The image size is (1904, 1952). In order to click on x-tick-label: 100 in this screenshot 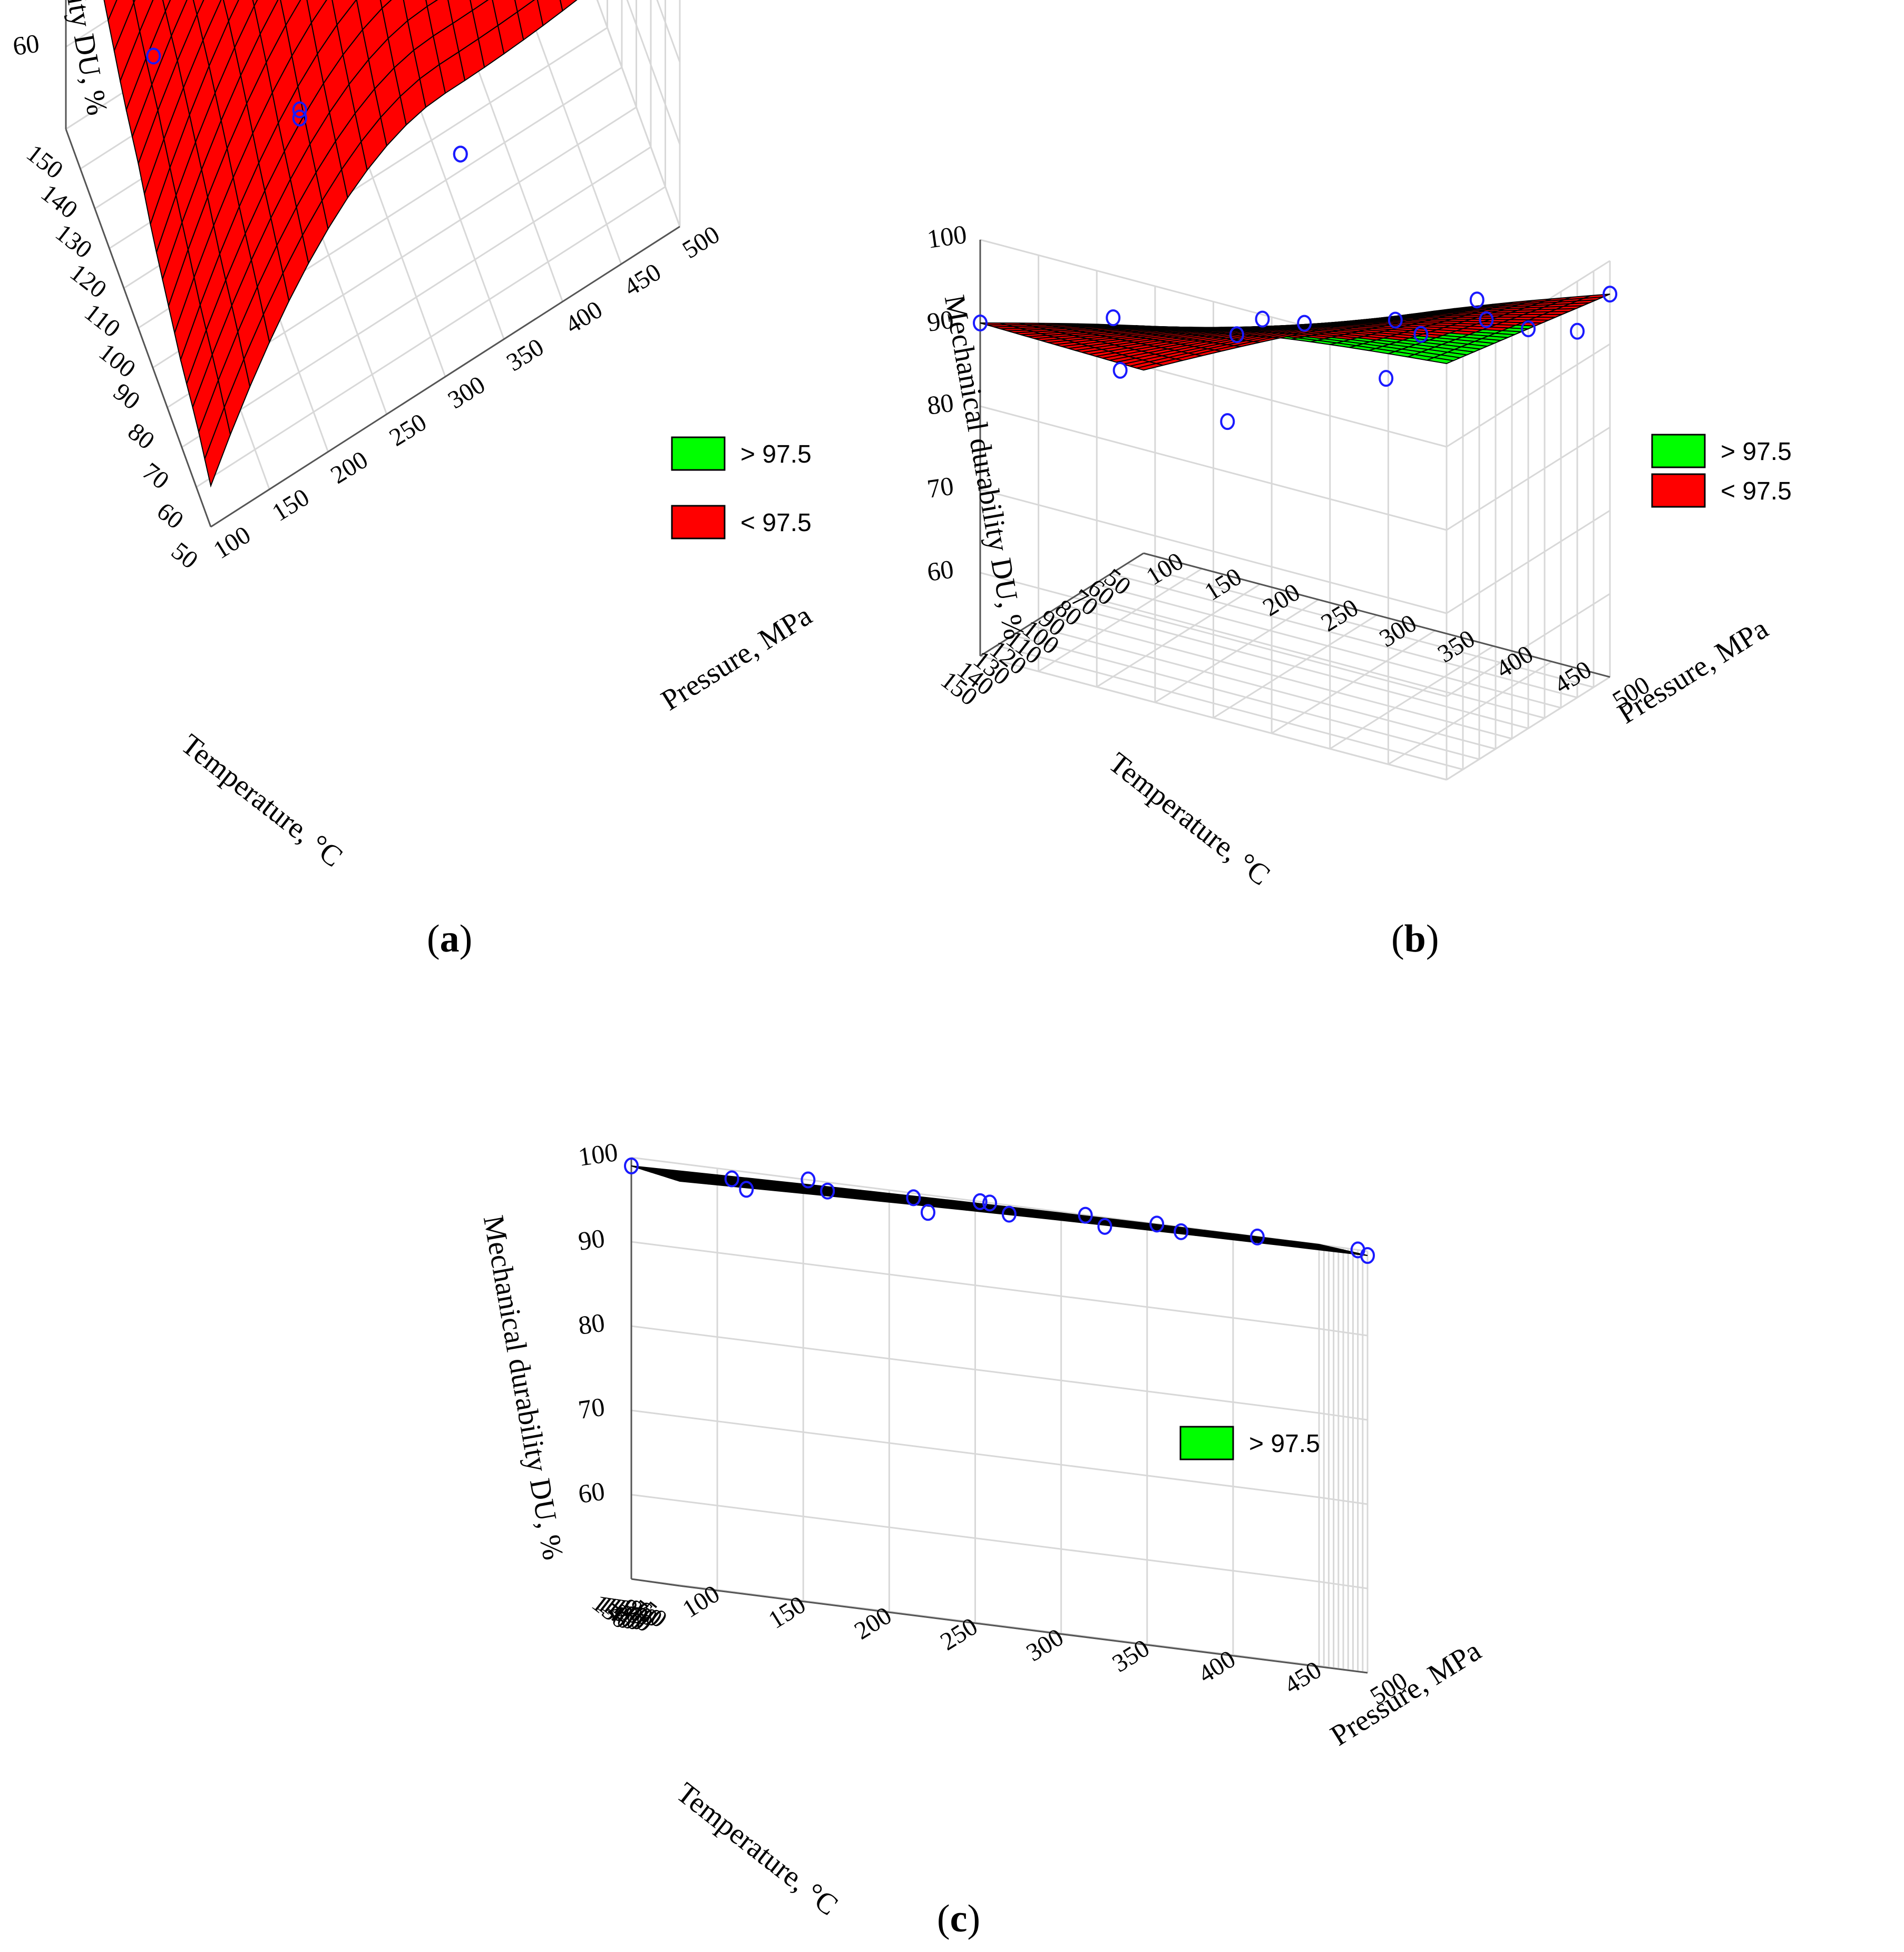, I will do `click(232, 542)`.